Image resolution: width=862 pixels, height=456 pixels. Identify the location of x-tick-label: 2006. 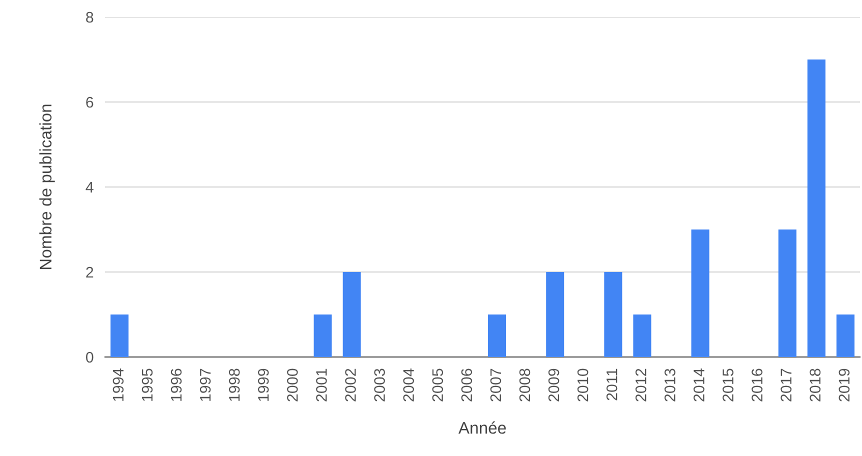
(466, 385).